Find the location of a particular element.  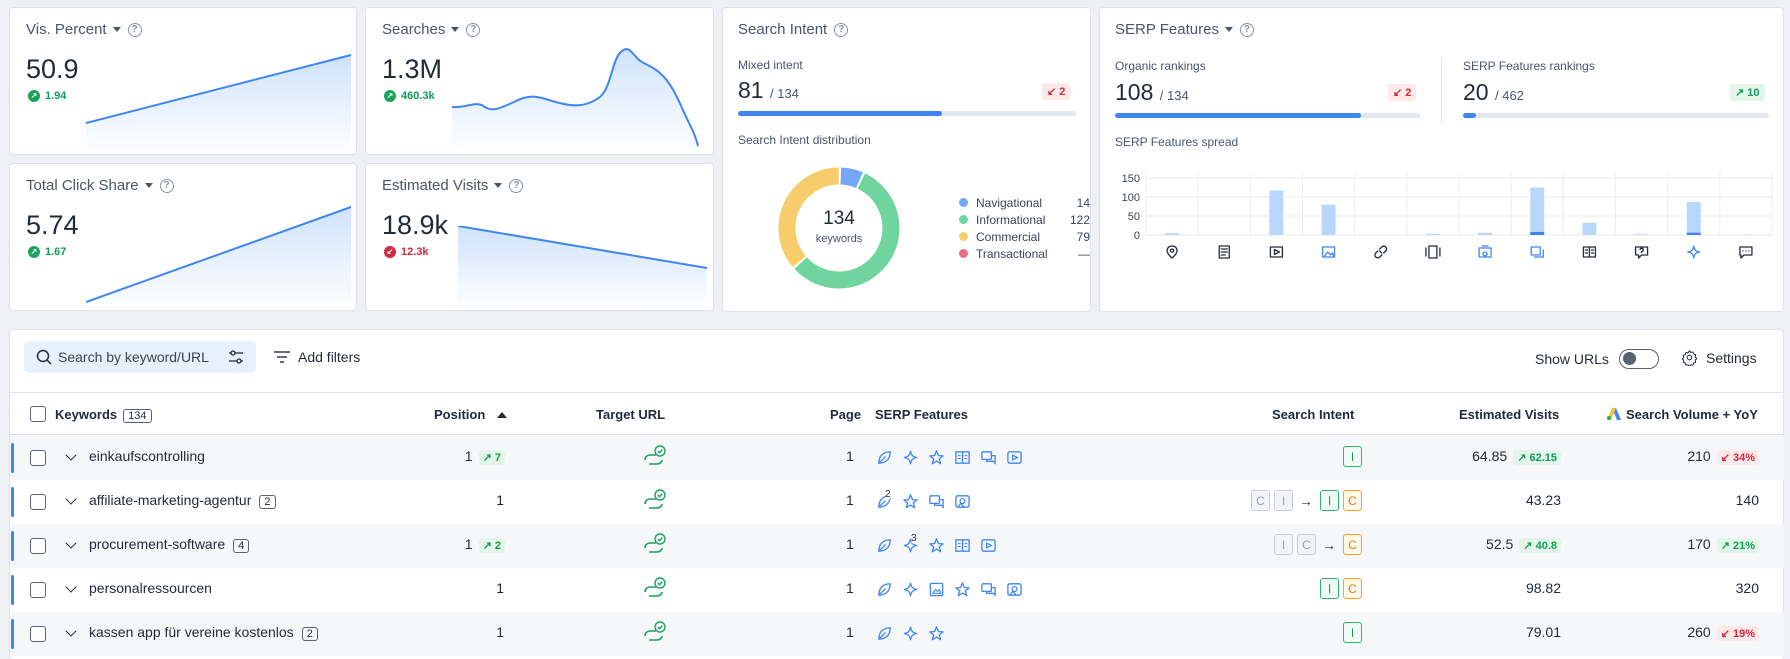

estimated-visits-title: Estimated Visits? is located at coordinates (452, 185).